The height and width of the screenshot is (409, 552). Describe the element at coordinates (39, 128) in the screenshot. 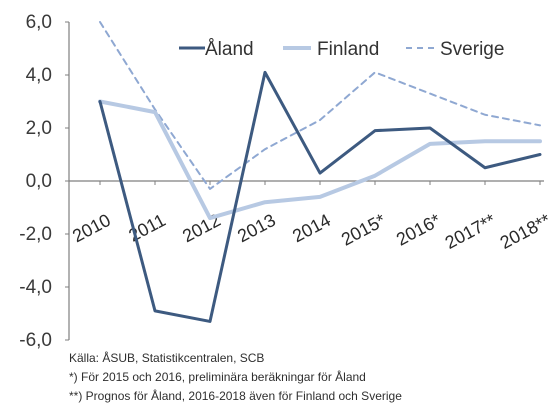

I see `y-tick-label: 2,0` at that location.